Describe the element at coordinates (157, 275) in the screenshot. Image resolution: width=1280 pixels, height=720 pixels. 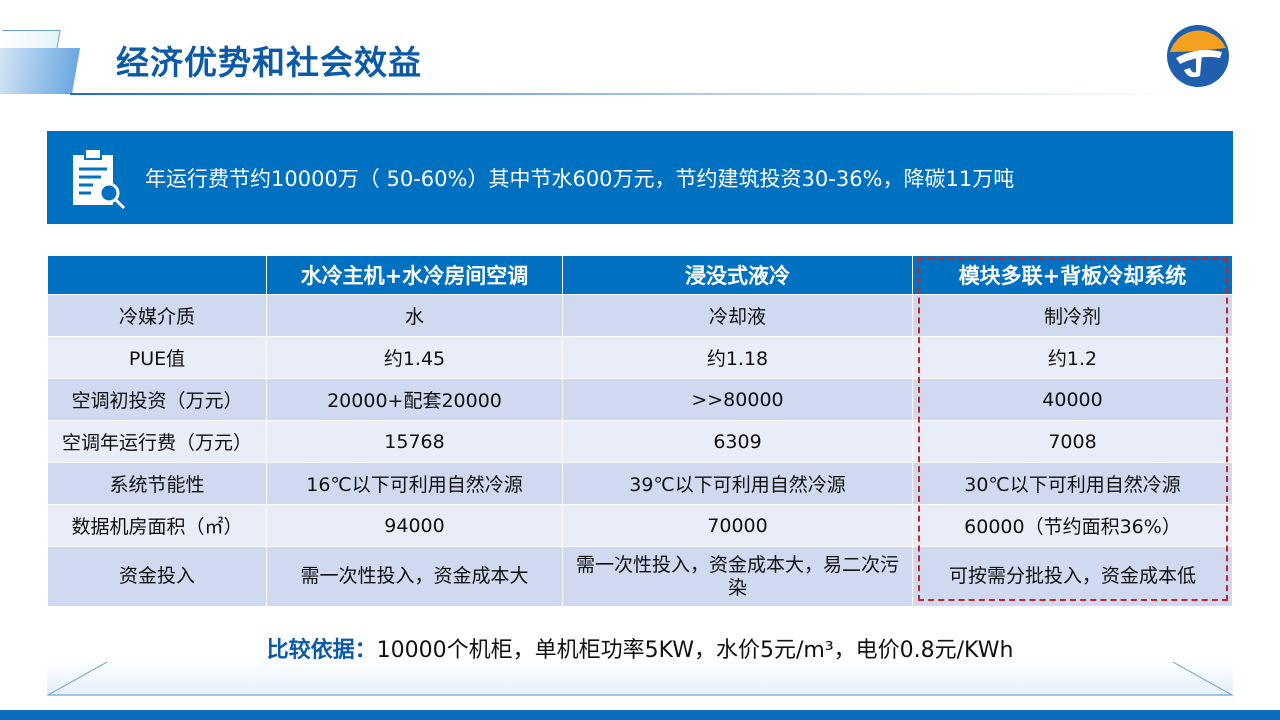
I see `header-cell` at that location.